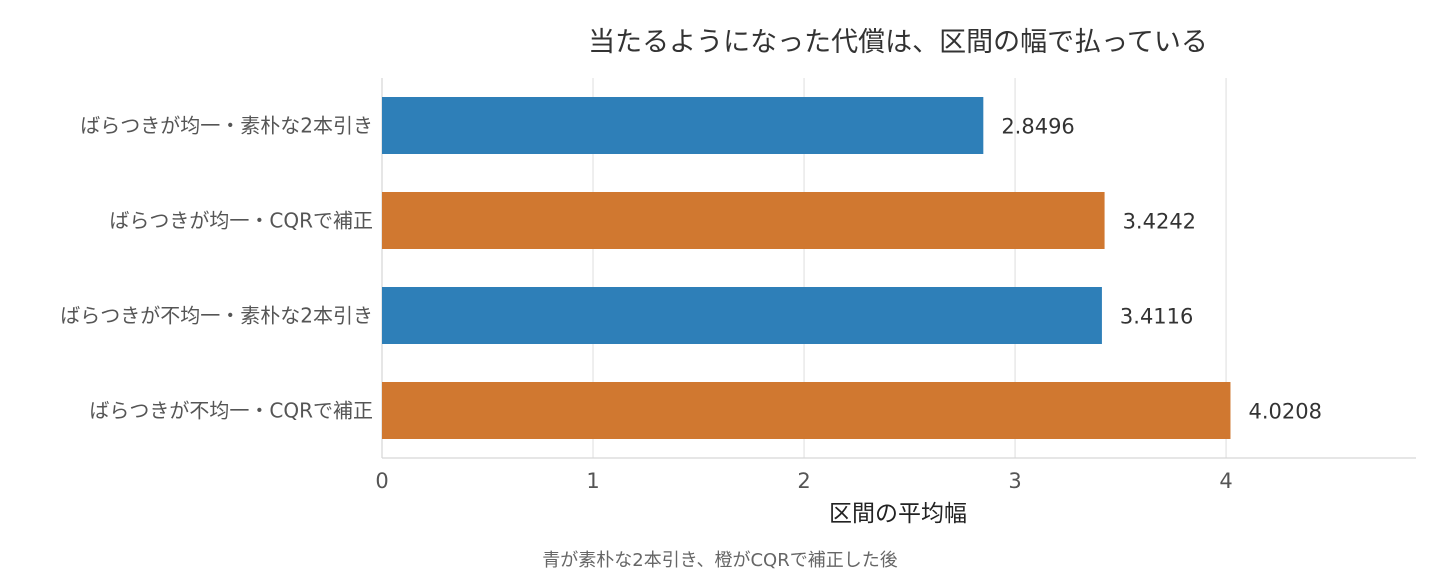  Describe the element at coordinates (720, 560) in the screenshot. I see `chart-caption: 青が素朴な2本引き、橙がCQRで補正した後` at that location.